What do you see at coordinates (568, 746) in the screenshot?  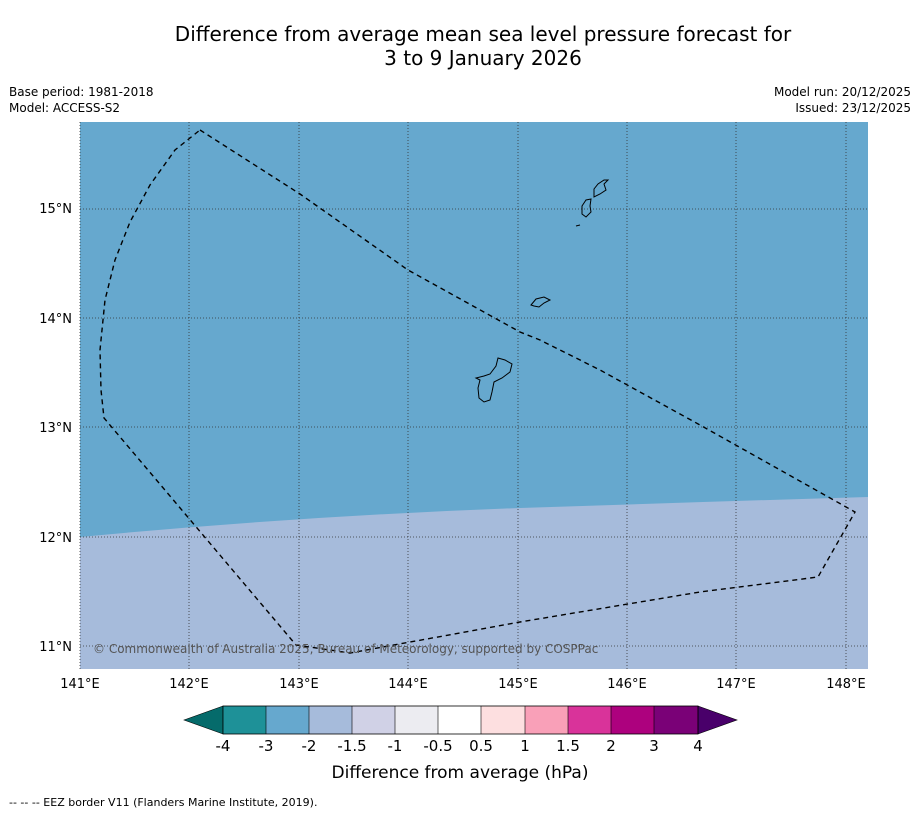 I see `colorbar-tick: 1.5` at bounding box center [568, 746].